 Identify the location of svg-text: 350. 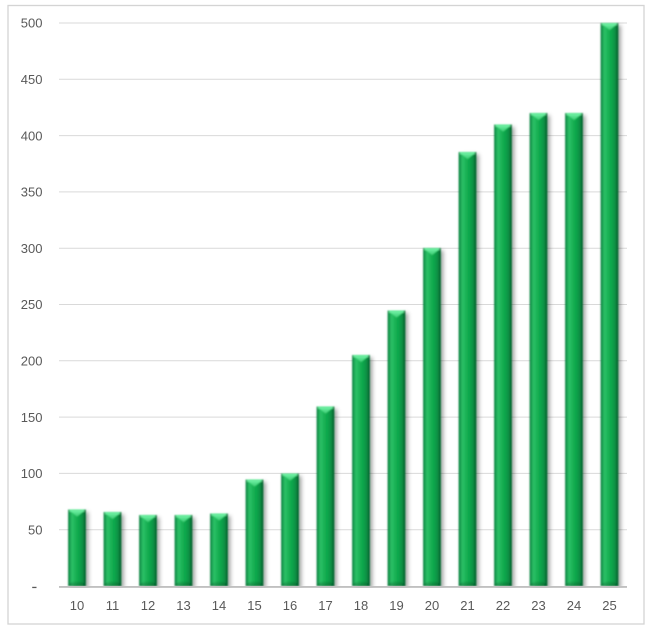
(32, 192).